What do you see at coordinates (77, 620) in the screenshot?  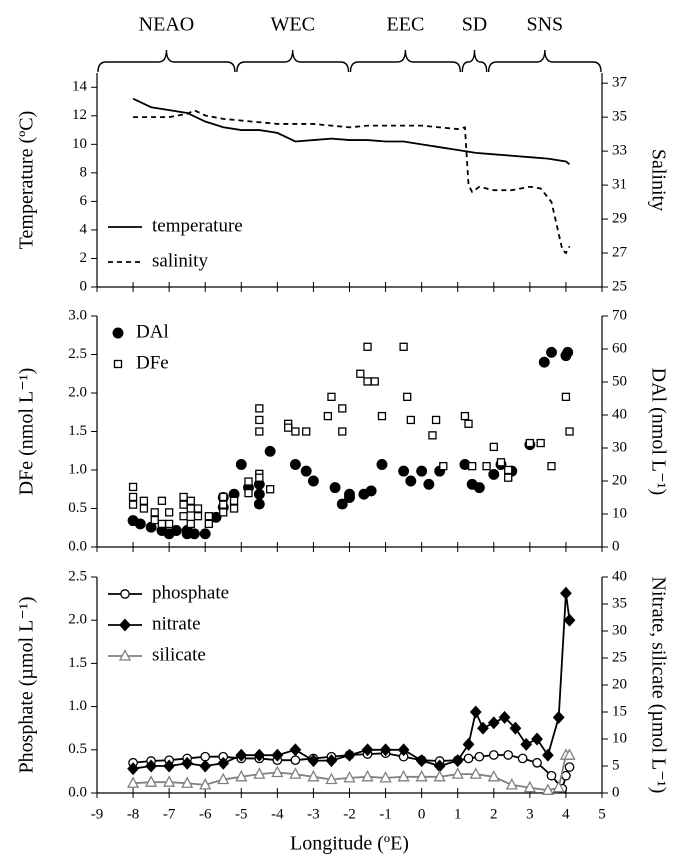 I see `y-tick-label: 2.0` at bounding box center [77, 620].